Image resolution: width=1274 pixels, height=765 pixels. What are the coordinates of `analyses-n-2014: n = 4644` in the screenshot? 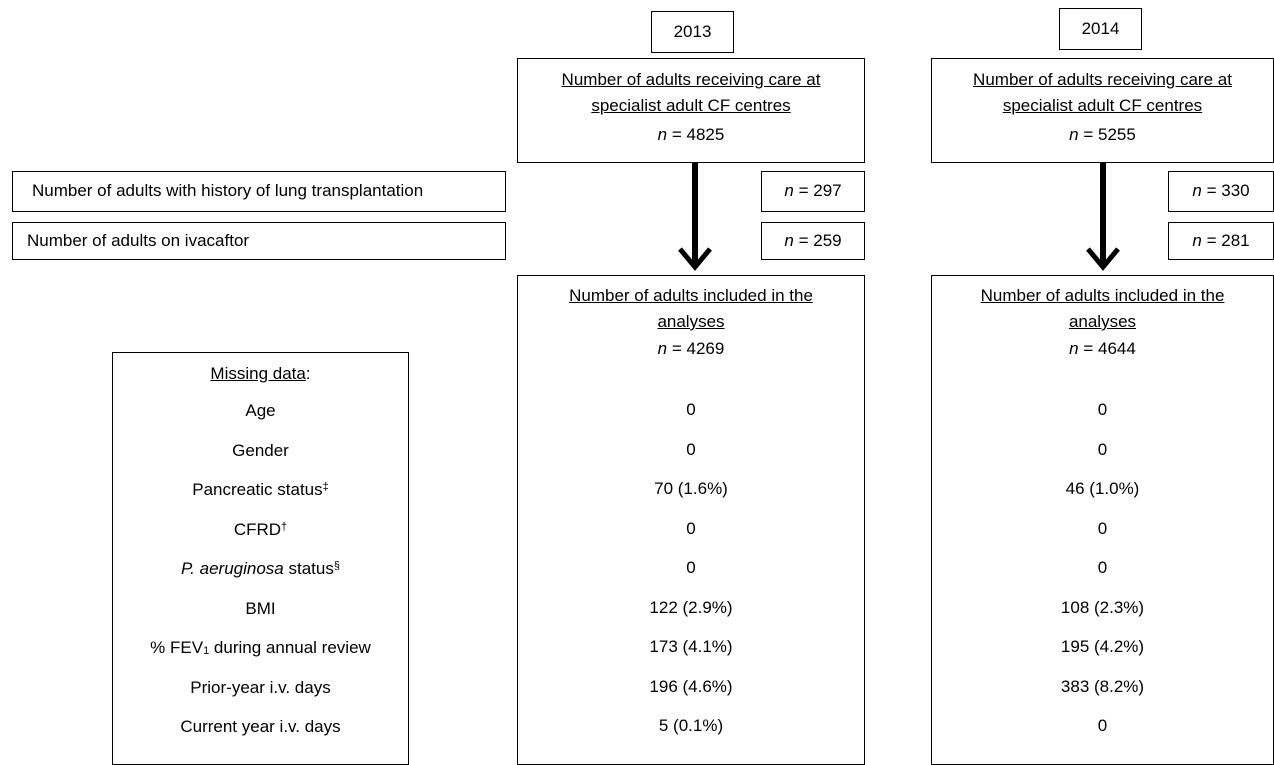 It's located at (1102, 348).